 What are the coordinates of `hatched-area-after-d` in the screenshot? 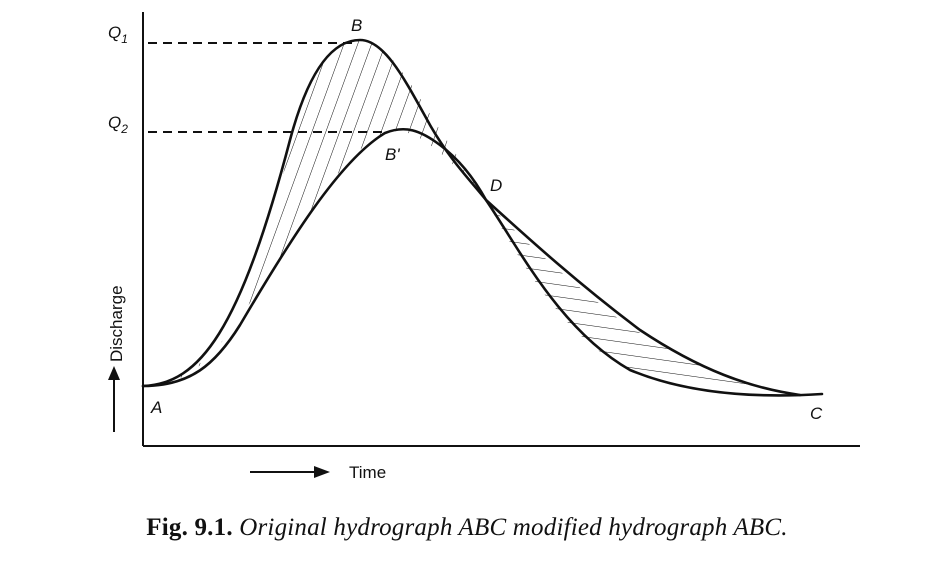 It's located at (643, 297).